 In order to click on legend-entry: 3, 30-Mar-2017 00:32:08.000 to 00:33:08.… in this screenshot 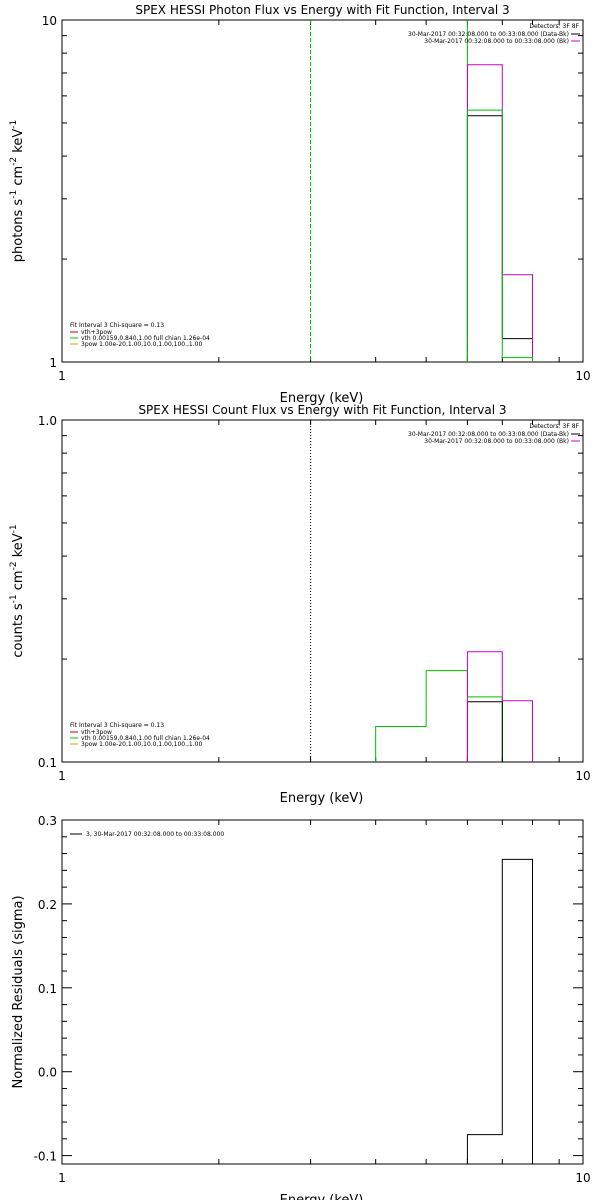, I will do `click(155, 834)`.